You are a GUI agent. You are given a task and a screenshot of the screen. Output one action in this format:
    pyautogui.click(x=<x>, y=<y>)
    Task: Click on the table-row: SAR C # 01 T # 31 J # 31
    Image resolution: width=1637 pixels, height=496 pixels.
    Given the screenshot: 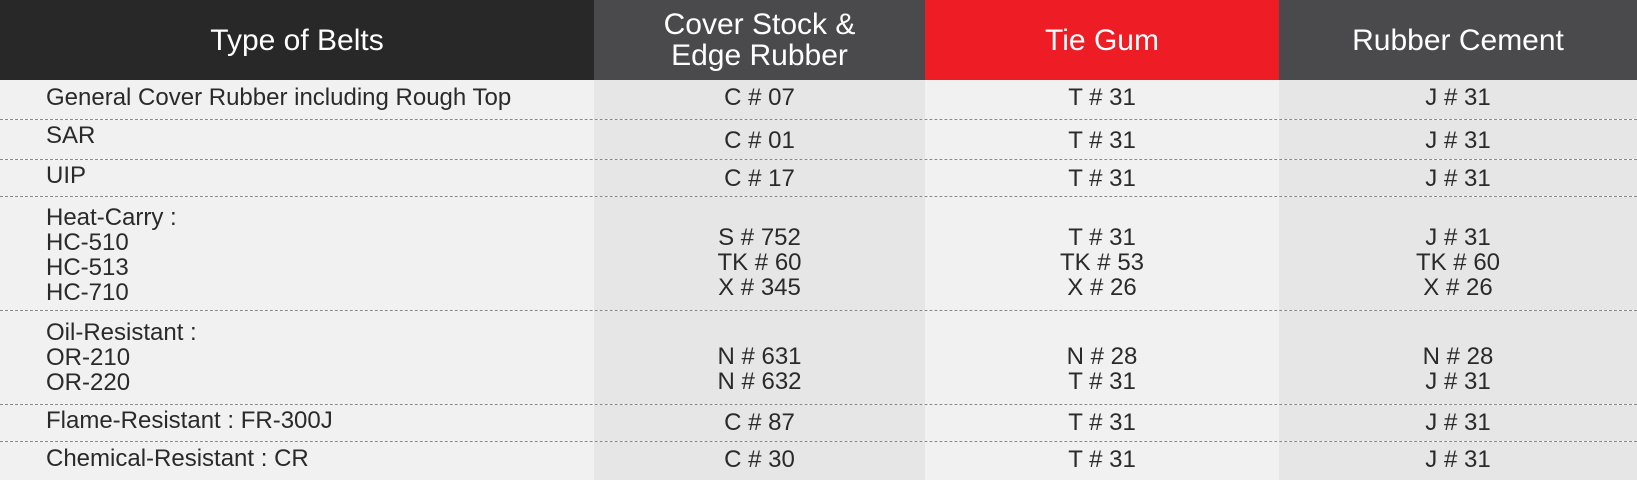 What is the action you would take?
    pyautogui.click(x=818, y=140)
    